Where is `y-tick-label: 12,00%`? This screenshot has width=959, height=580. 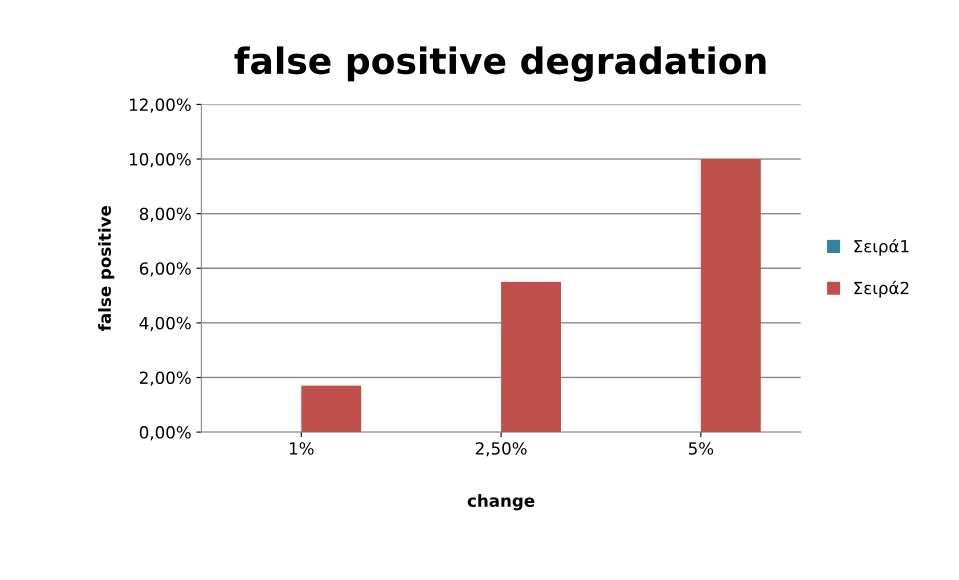
y-tick-label: 12,00% is located at coordinates (160, 105).